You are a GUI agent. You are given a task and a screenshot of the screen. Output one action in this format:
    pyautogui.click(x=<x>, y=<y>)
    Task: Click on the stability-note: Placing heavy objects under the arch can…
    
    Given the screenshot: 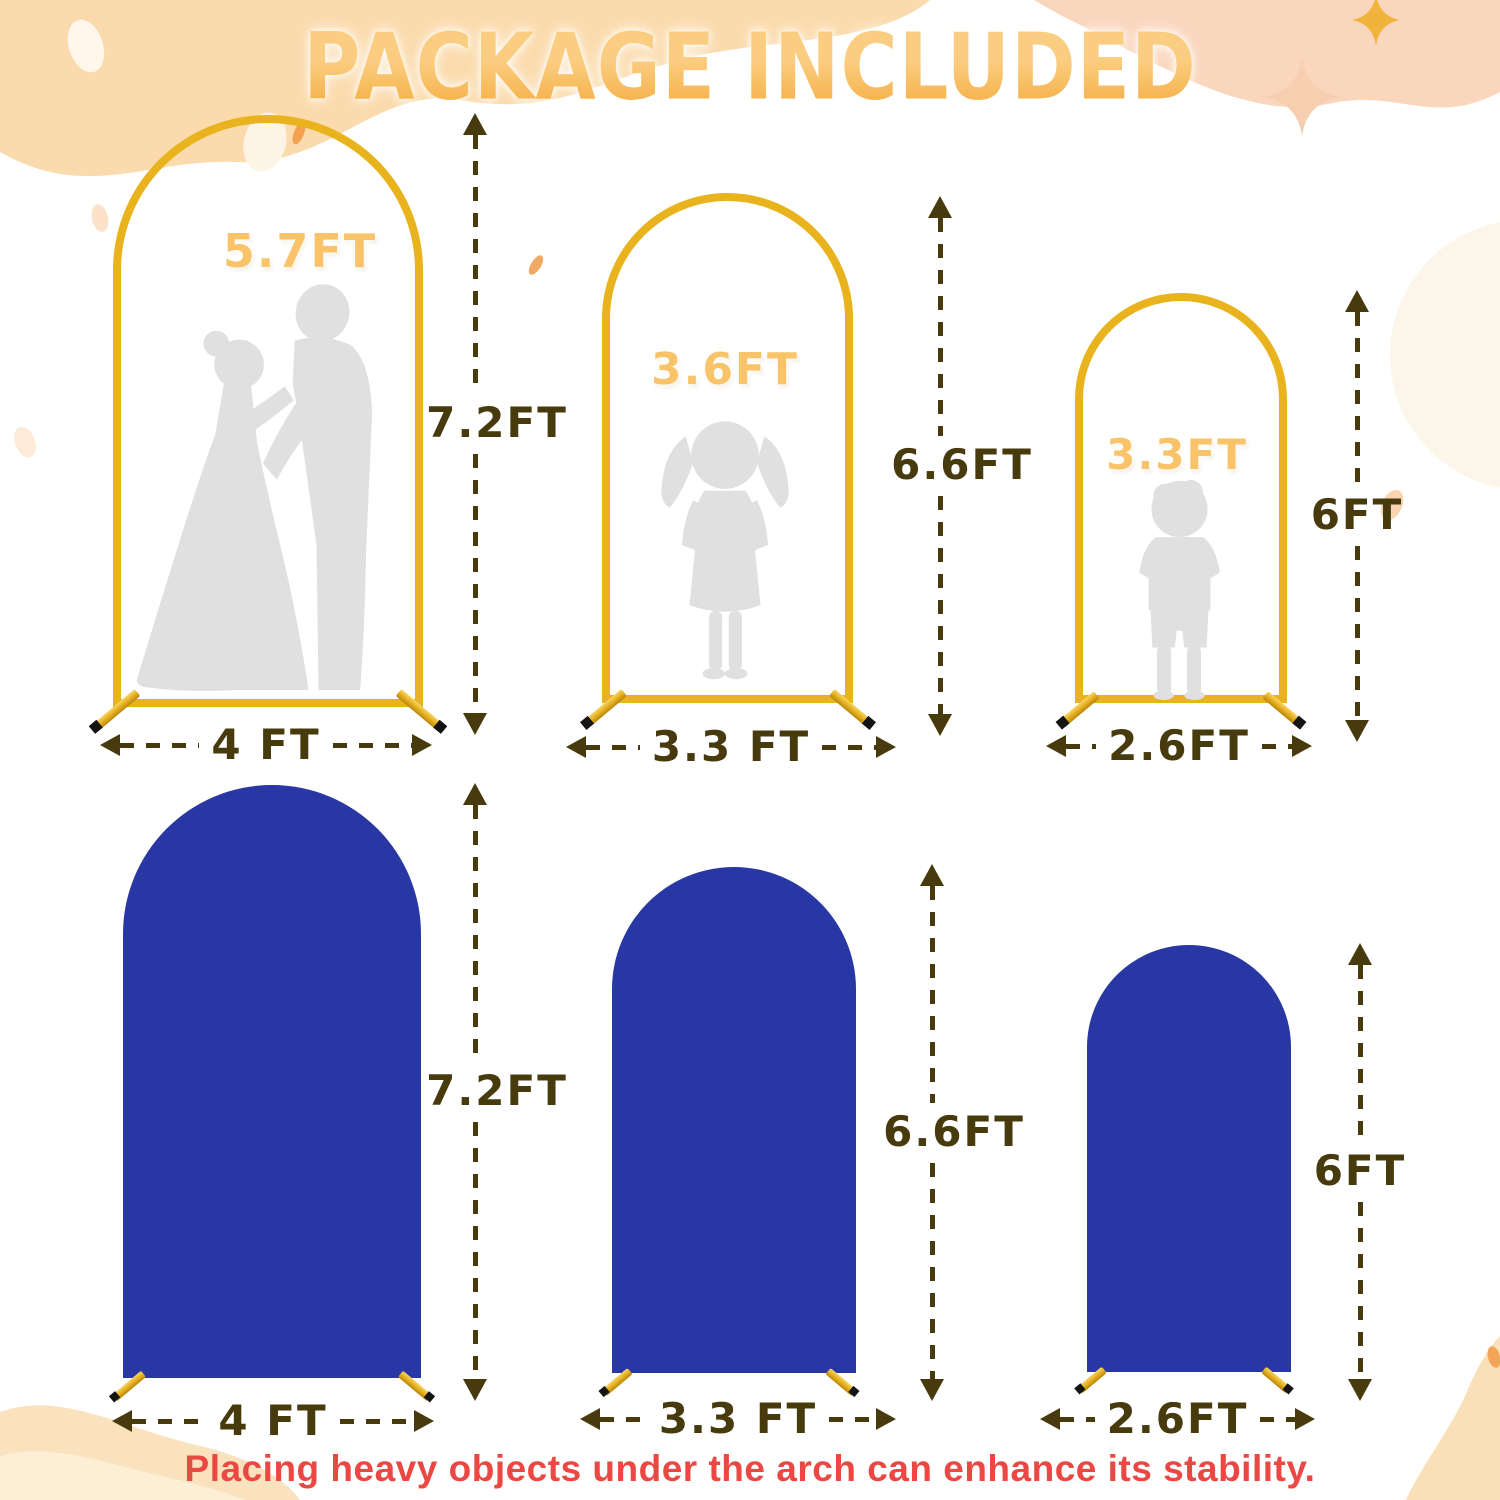 What is the action you would take?
    pyautogui.click(x=750, y=1468)
    